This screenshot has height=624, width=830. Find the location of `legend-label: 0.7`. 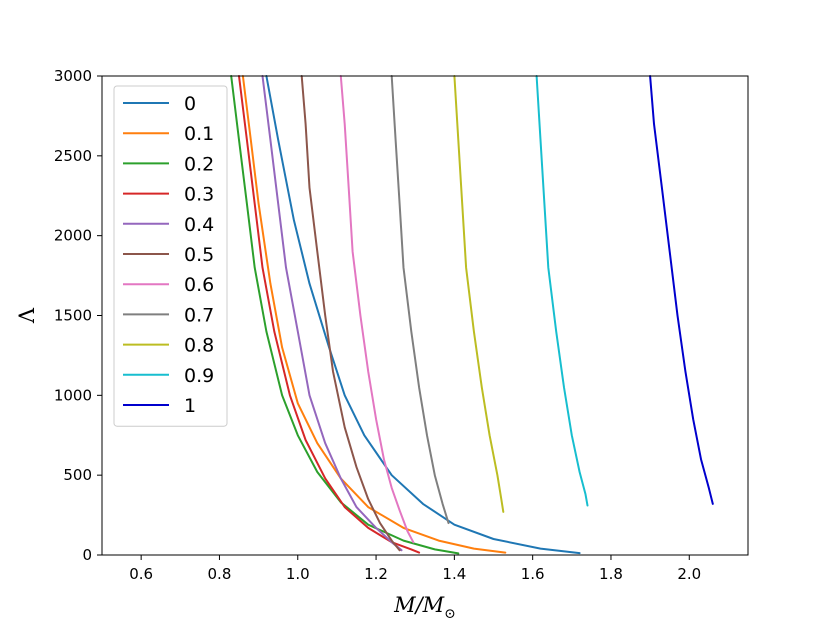

legend-label: 0.7 is located at coordinates (199, 315).